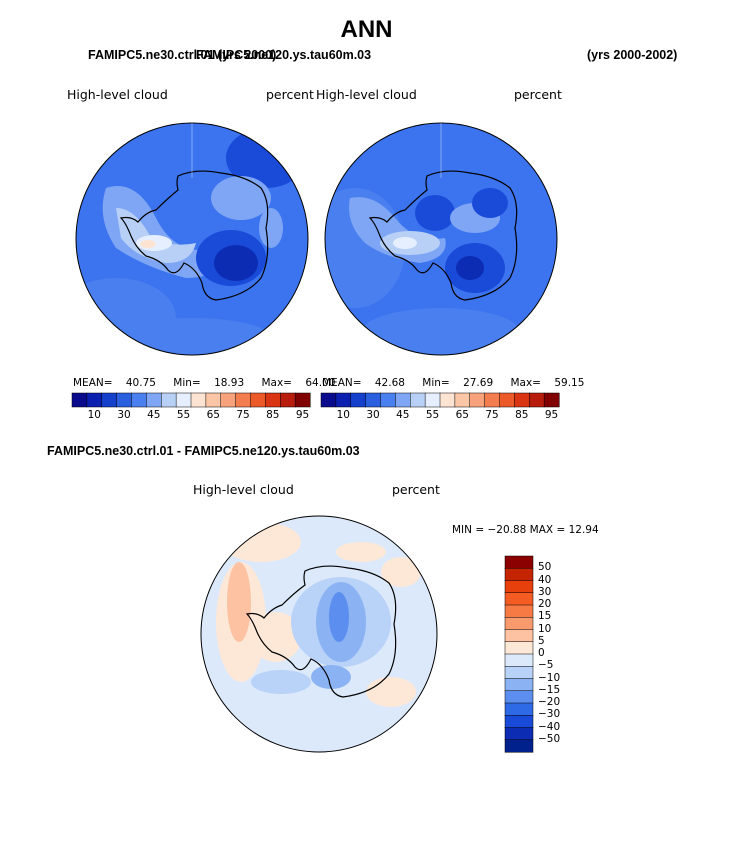 The image size is (733, 851). What do you see at coordinates (93, 383) in the screenshot?
I see `panel1-mean-label: MEAN=` at bounding box center [93, 383].